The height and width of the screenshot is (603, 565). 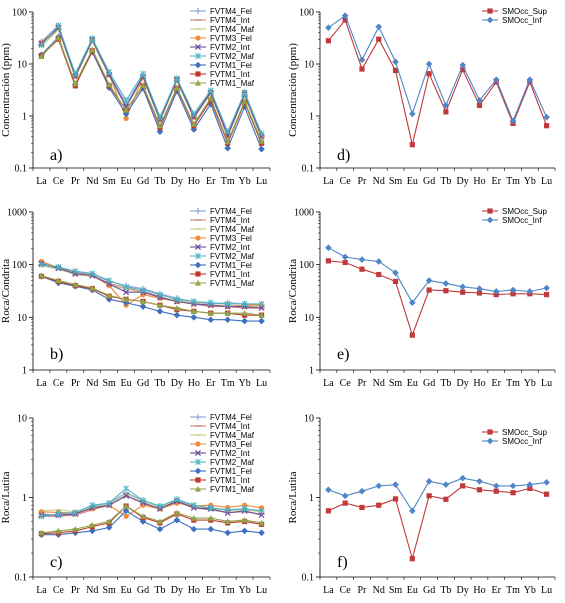 I want to click on y-tick-label: 0.1, so click(x=21, y=578).